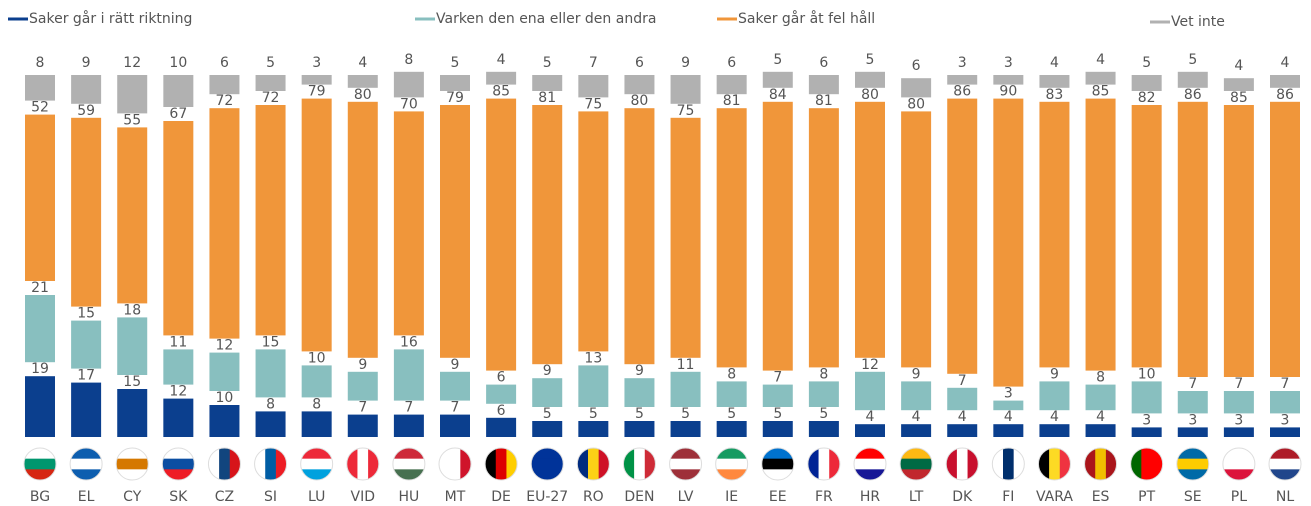 The height and width of the screenshot is (506, 1311). What do you see at coordinates (962, 497) in the screenshot?
I see `x-tick-label: DK` at bounding box center [962, 497].